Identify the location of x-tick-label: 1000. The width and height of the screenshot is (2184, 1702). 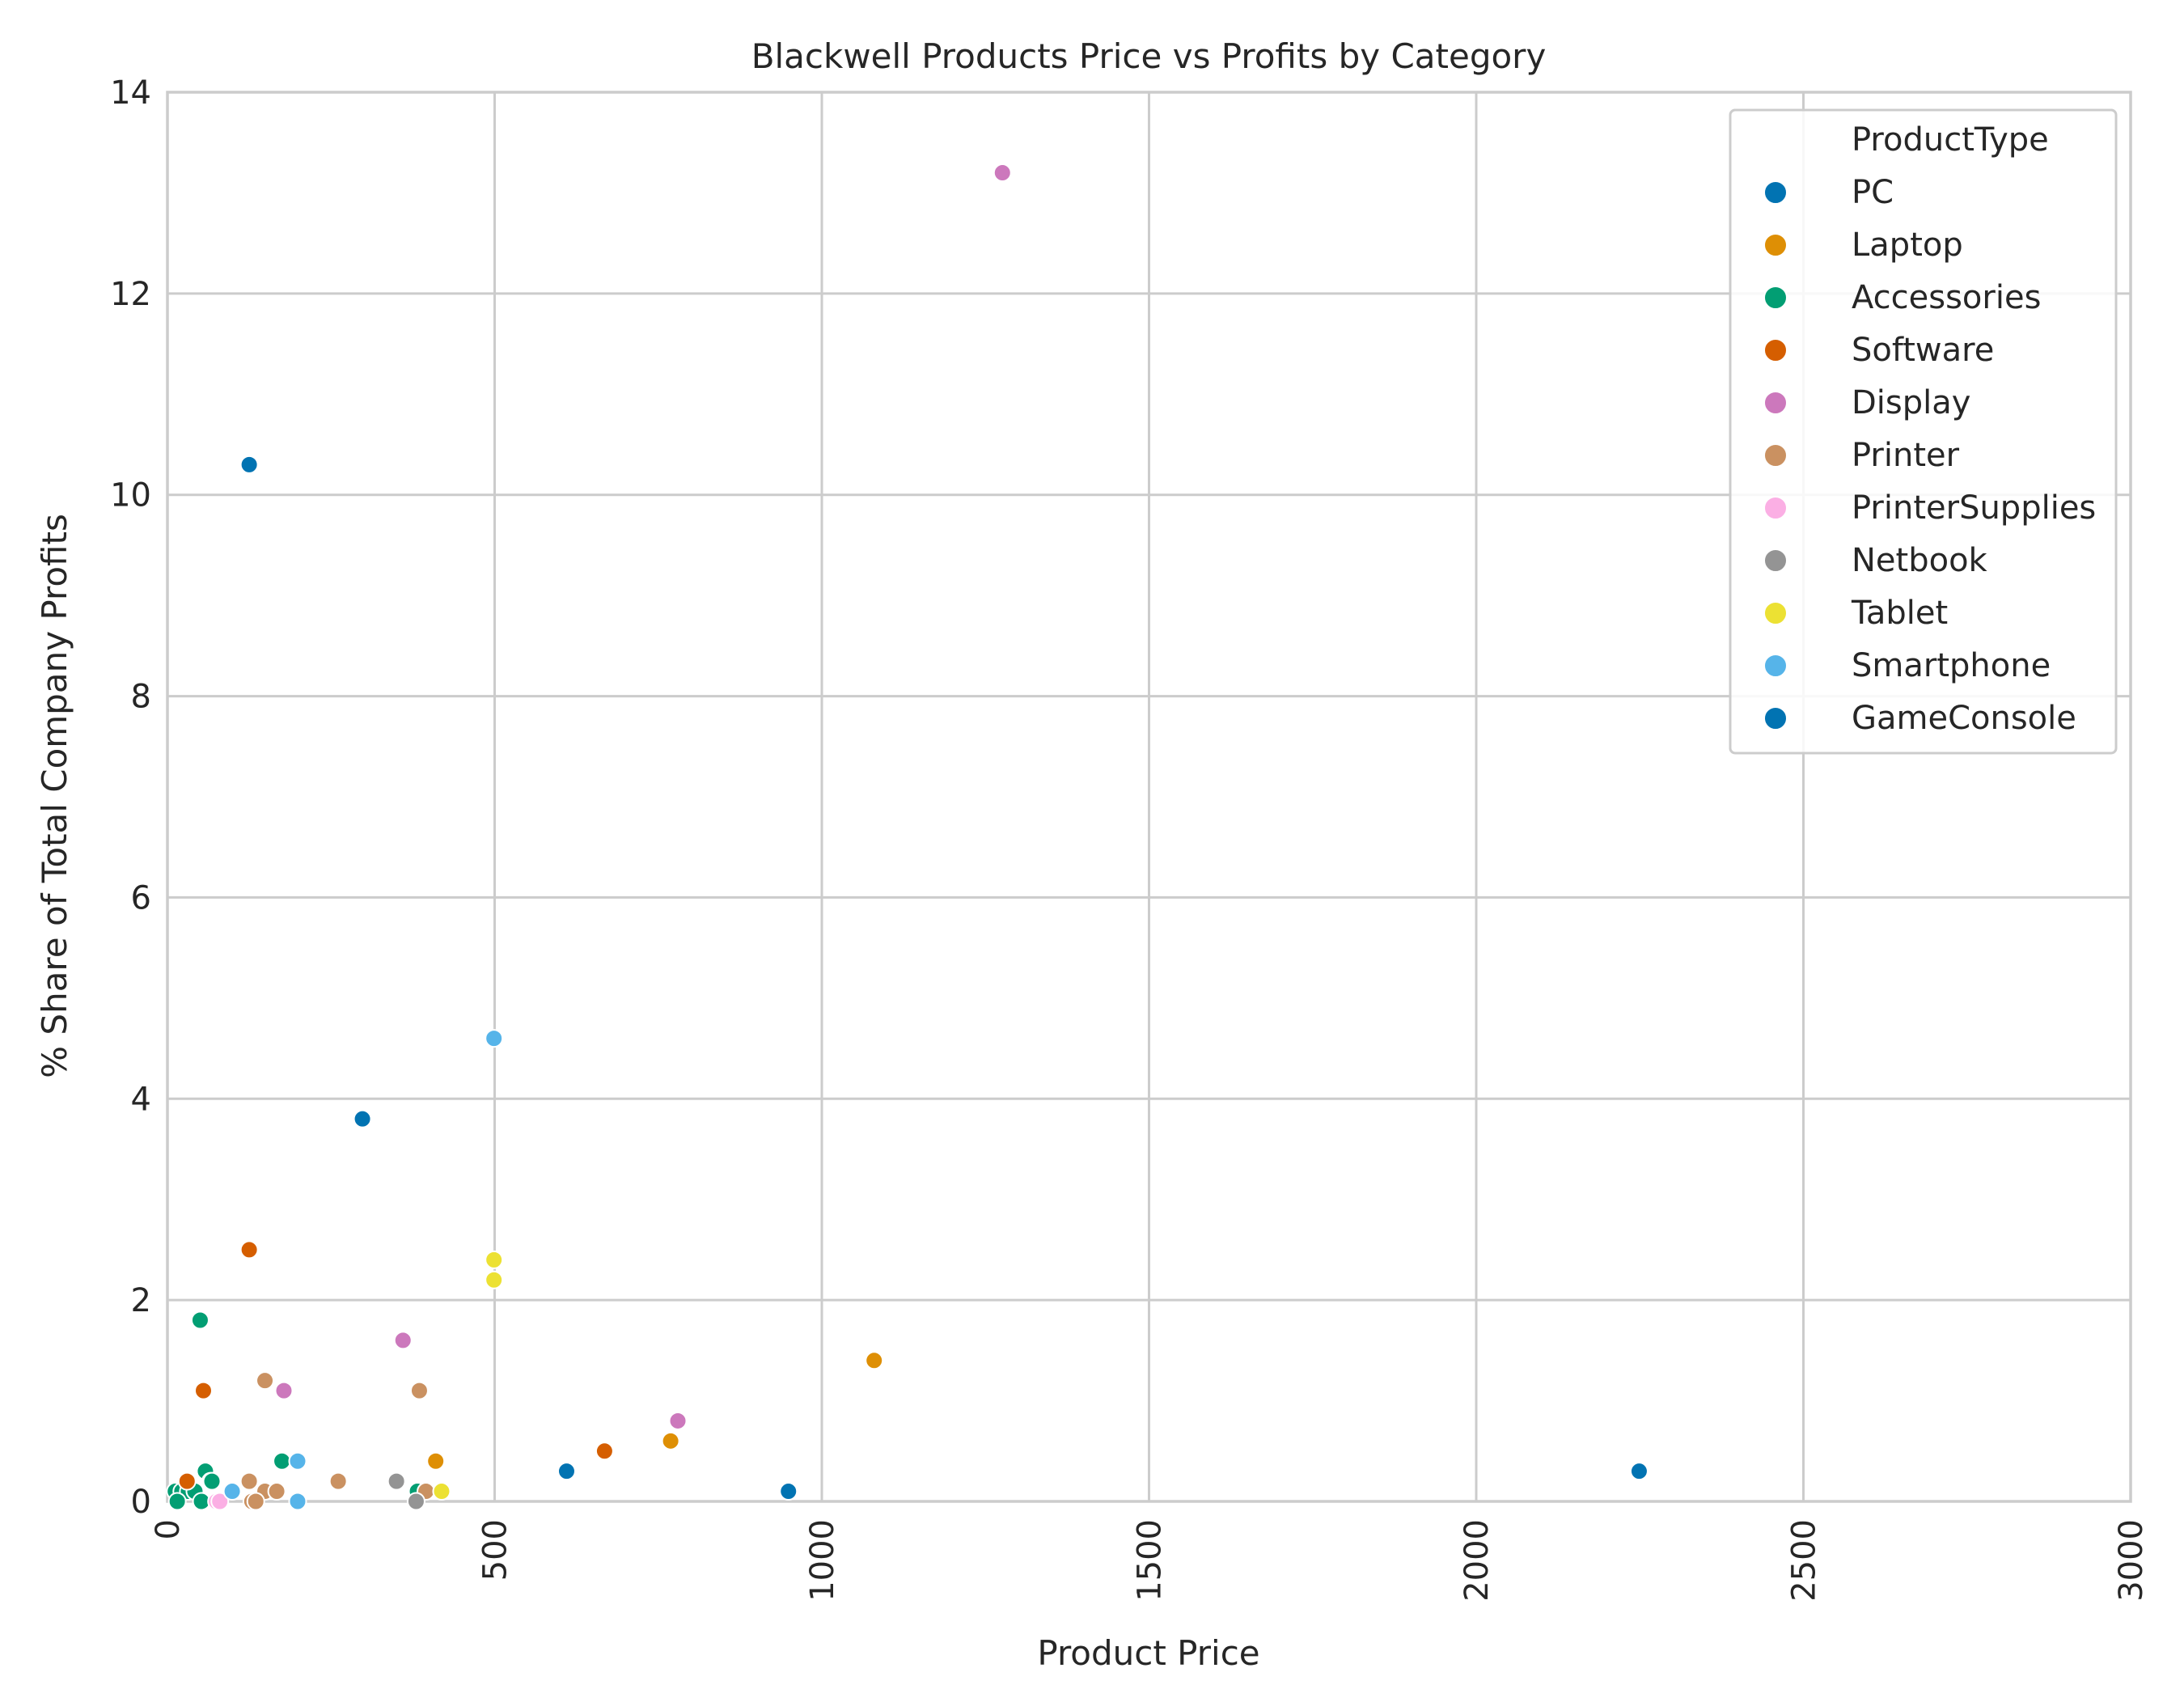
(822, 1560).